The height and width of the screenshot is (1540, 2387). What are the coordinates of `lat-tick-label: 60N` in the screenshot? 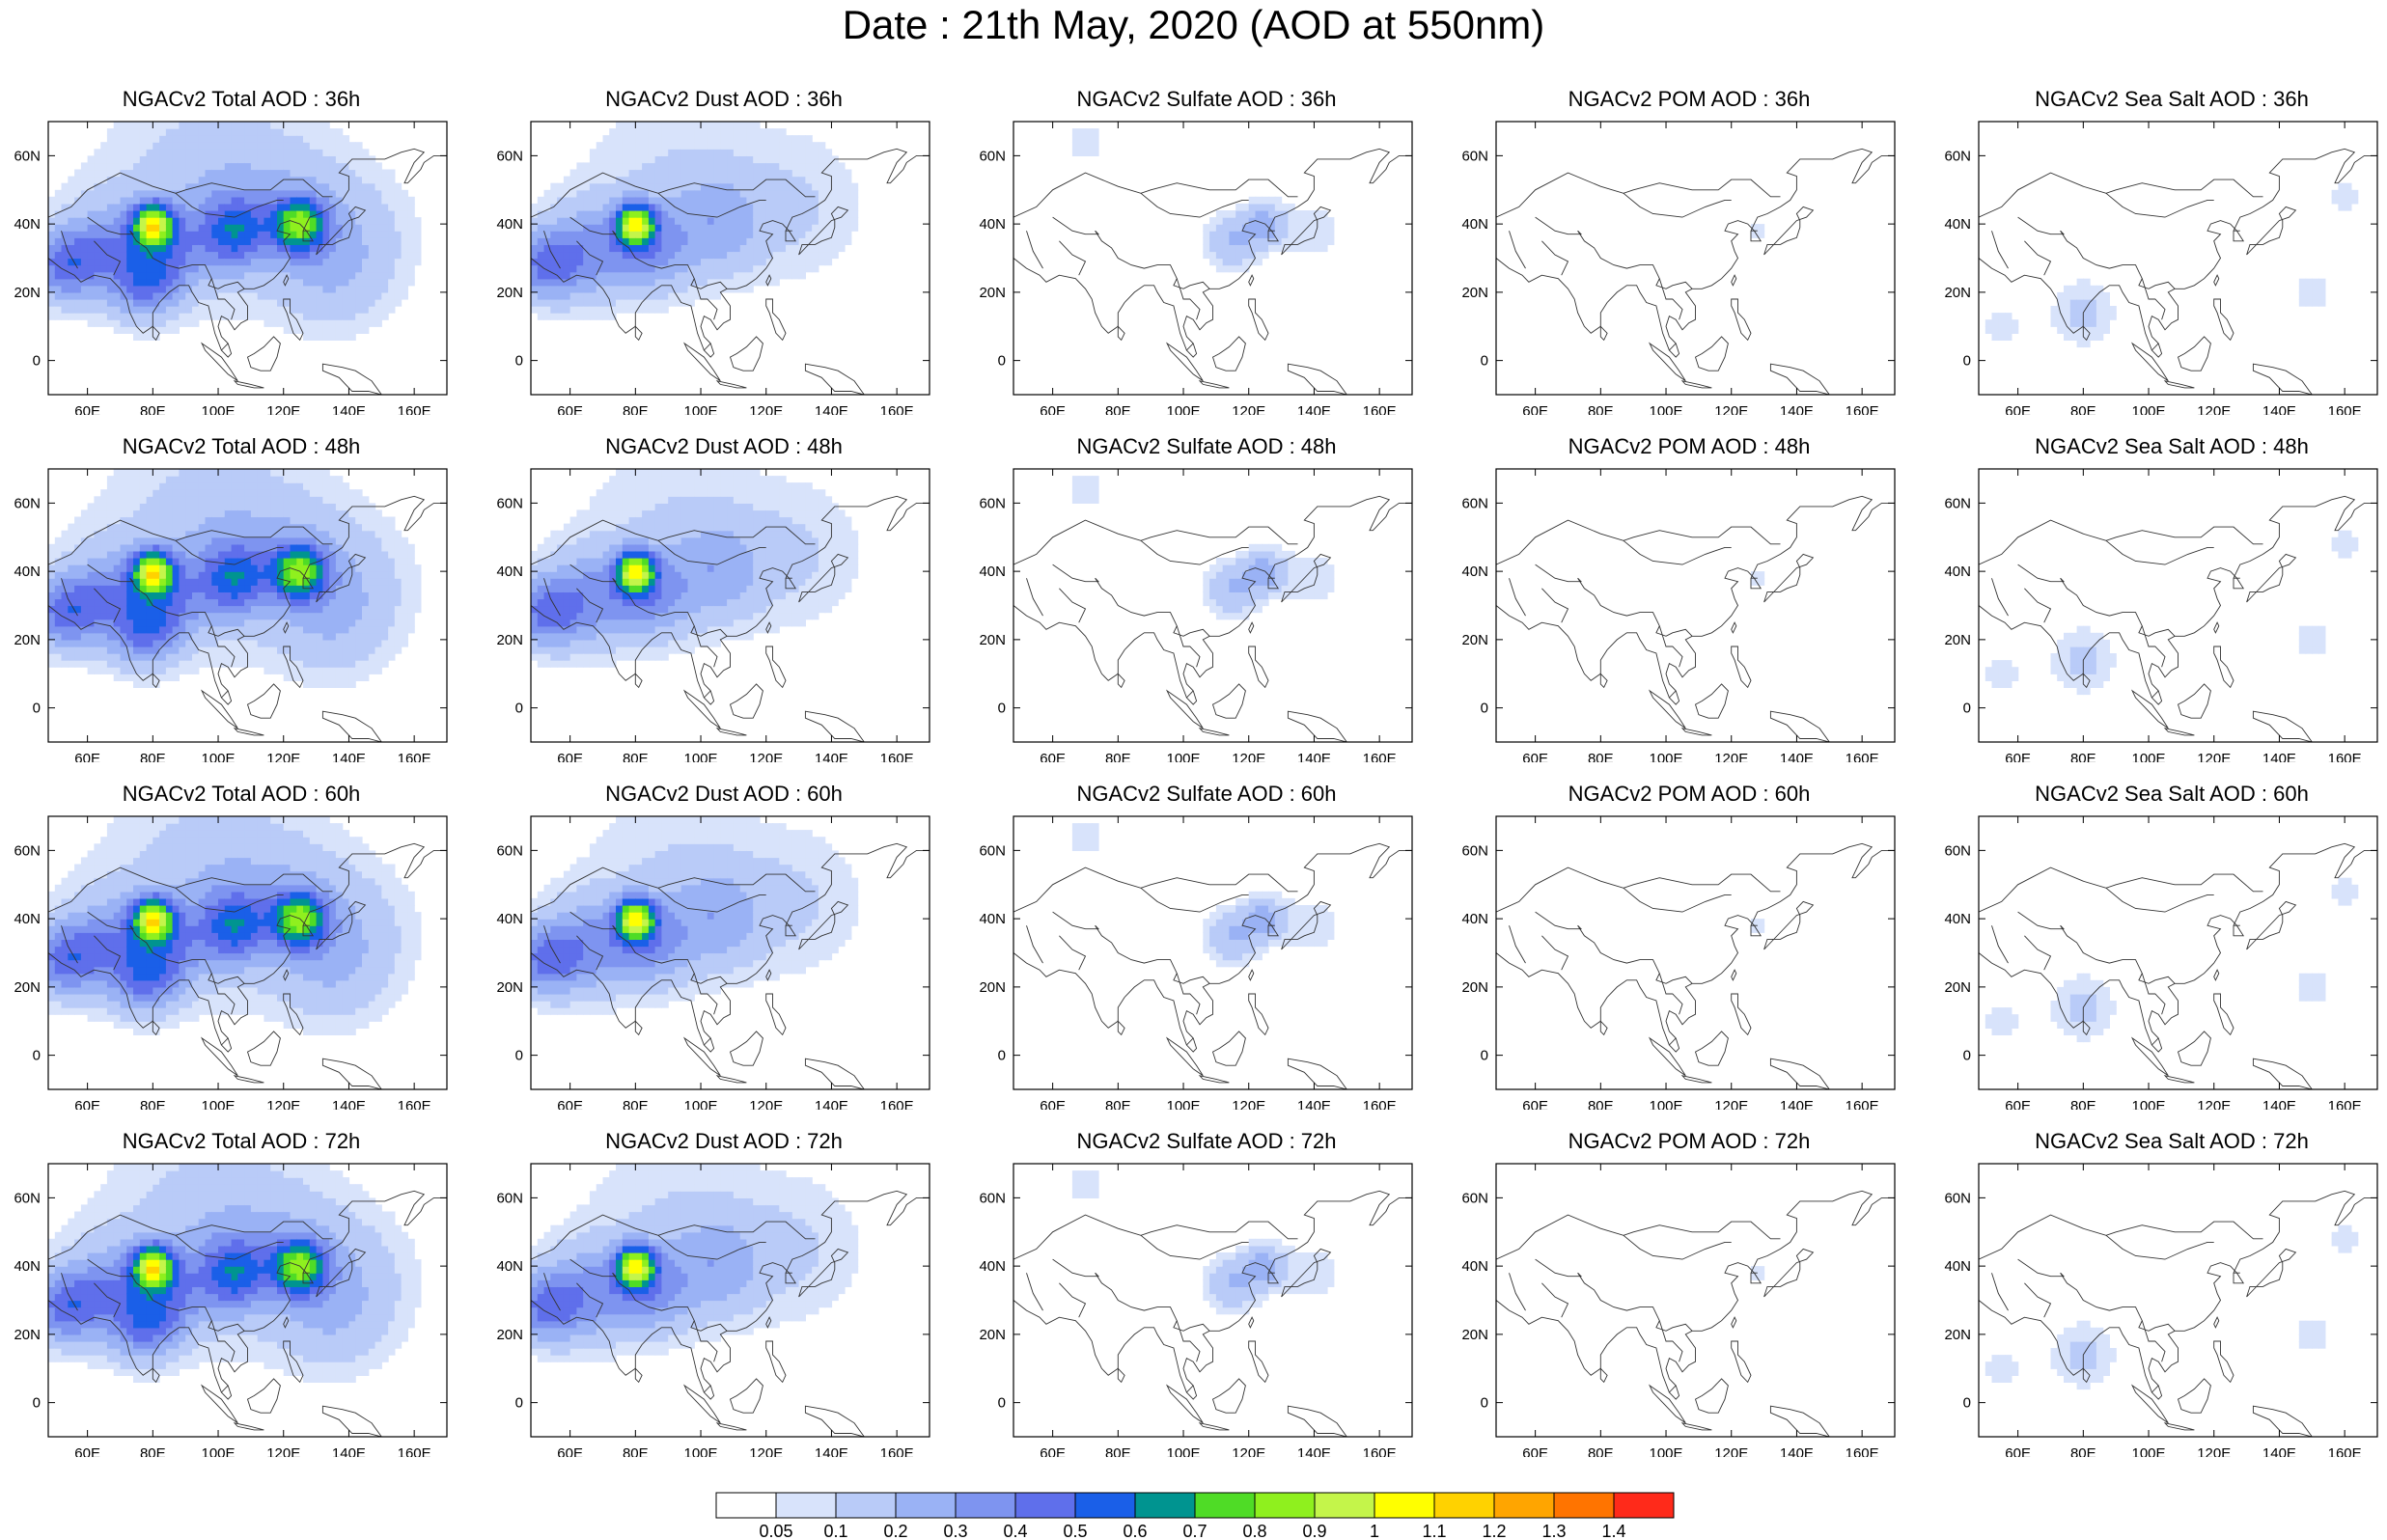 It's located at (992, 156).